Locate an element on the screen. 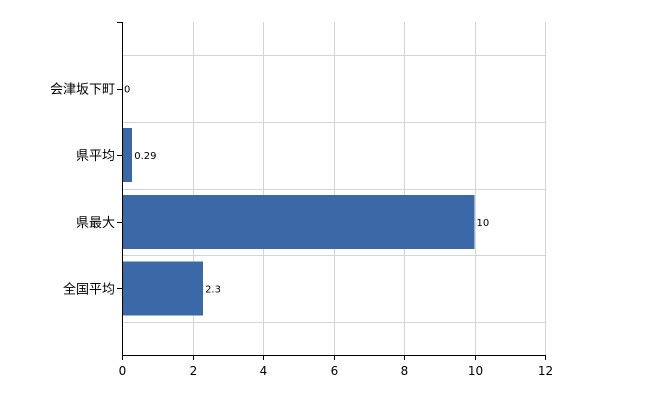  y-tick-label: 会津坂下町 is located at coordinates (82, 90).